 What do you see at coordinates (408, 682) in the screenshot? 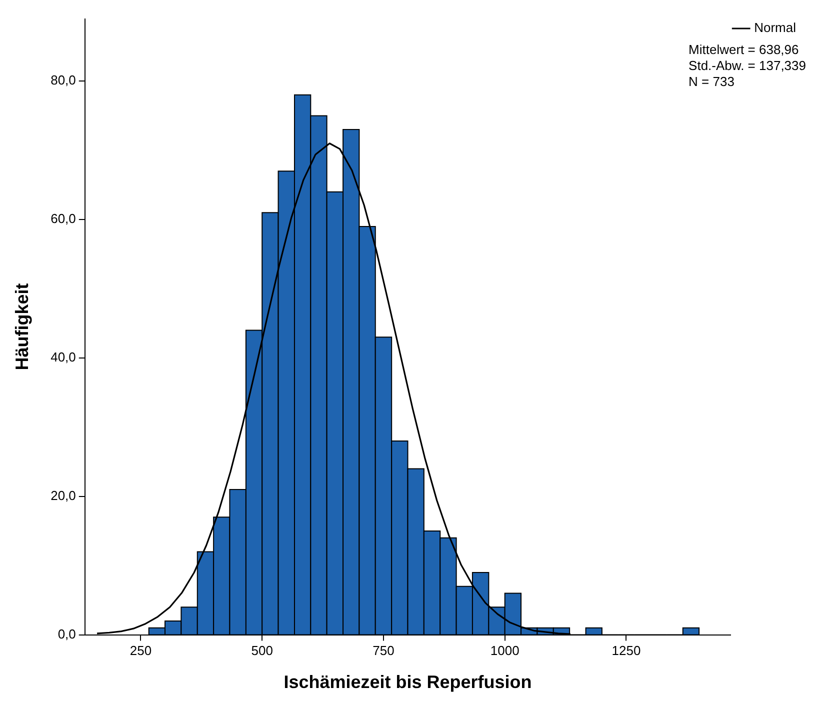
I see `x-axis-title: Ischämiezeit bis Reperfusion` at bounding box center [408, 682].